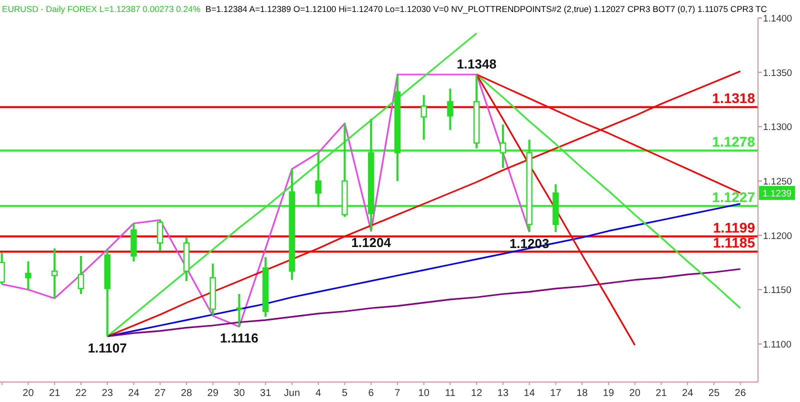 This screenshot has width=800, height=402. What do you see at coordinates (556, 393) in the screenshot?
I see `x-tick-label: 17` at bounding box center [556, 393].